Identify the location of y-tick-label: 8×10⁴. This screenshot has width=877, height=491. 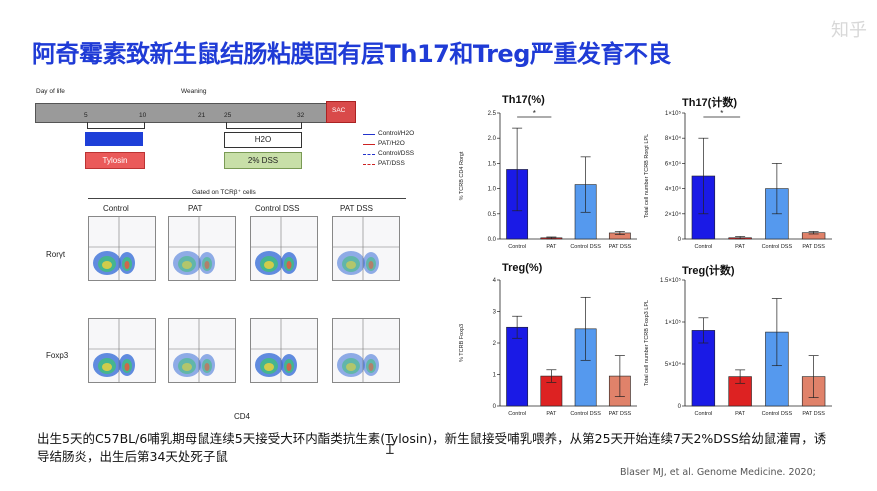
(673, 138).